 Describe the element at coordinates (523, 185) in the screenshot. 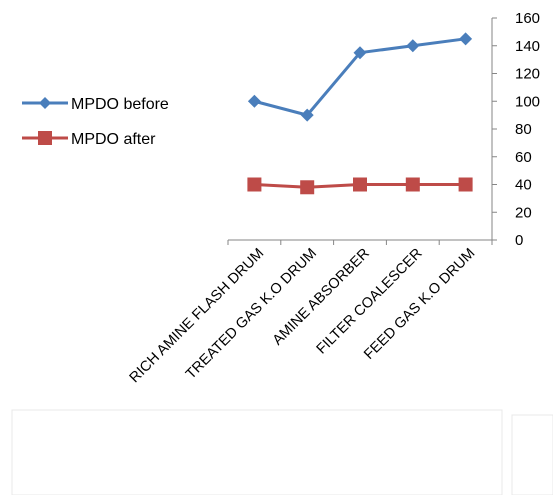

I see `y-tick-label: 40` at that location.